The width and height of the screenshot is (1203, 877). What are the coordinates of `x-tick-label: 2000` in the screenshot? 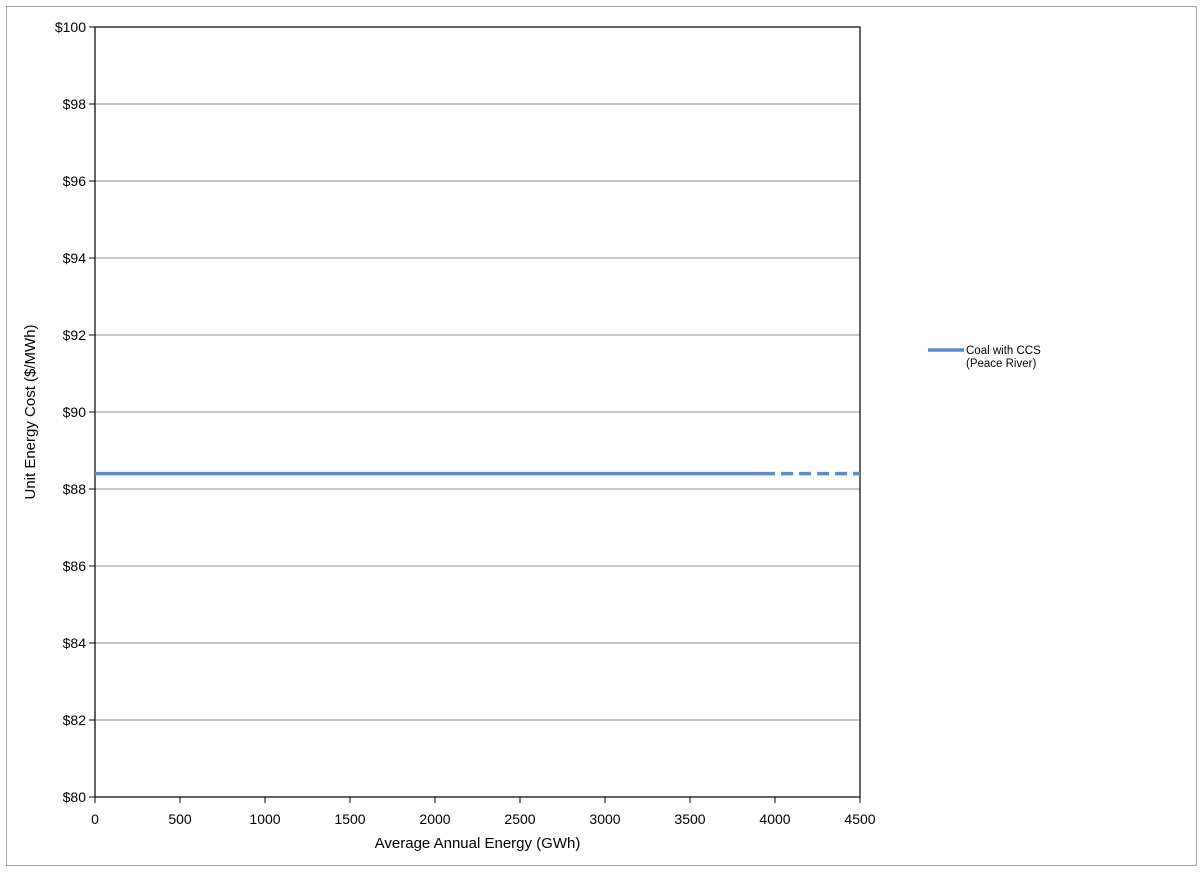 It's located at (434, 819).